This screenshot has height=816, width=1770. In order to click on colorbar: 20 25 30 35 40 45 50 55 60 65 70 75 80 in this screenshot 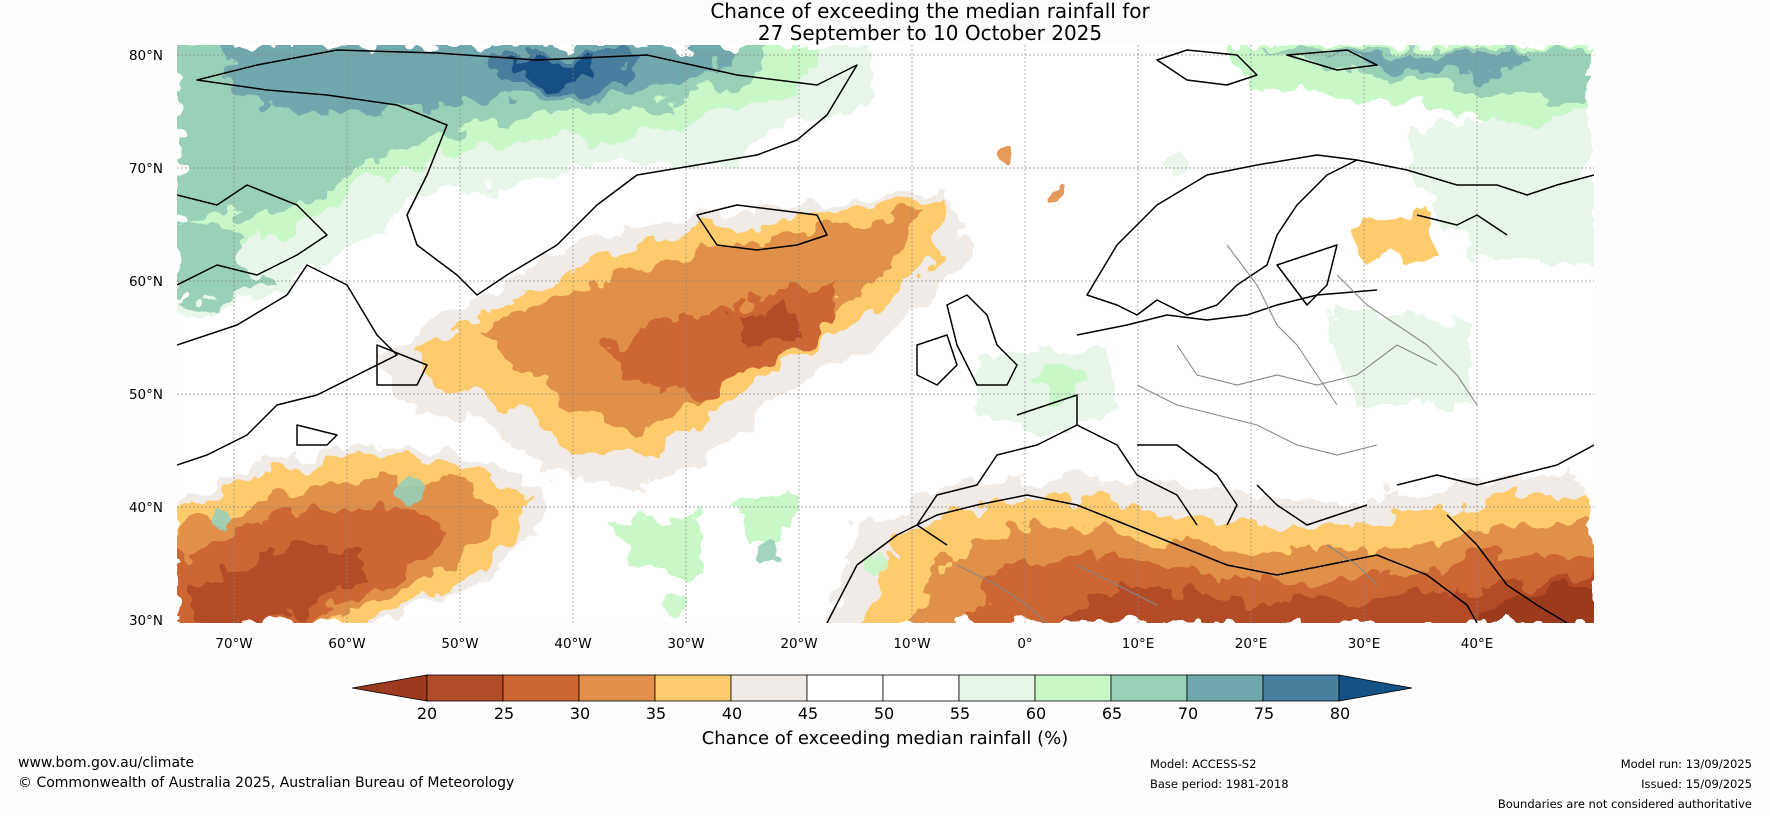, I will do `click(884, 712)`.